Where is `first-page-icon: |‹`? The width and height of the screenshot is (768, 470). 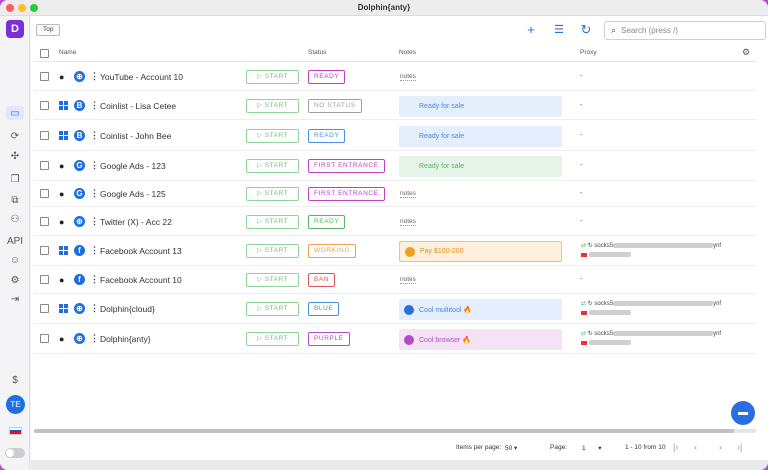 first-page-icon: |‹ is located at coordinates (676, 447).